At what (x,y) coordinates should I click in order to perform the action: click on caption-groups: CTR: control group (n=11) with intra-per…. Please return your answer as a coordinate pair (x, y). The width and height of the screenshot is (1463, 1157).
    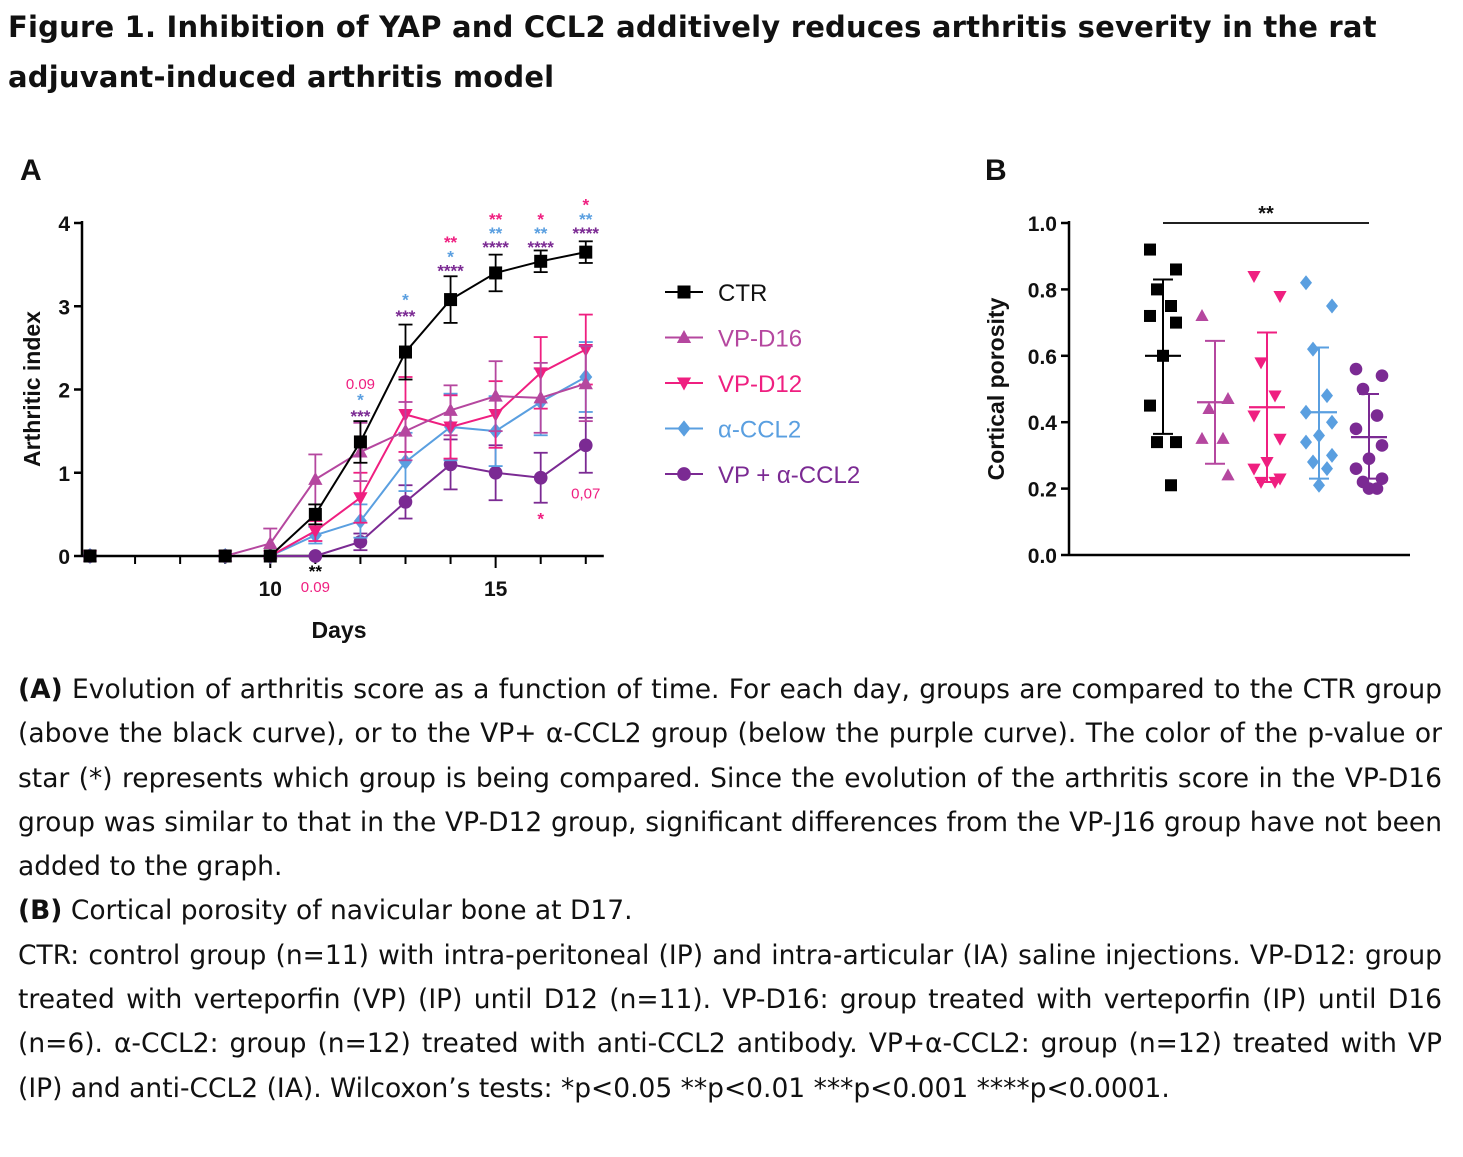
    Looking at the image, I should click on (730, 1021).